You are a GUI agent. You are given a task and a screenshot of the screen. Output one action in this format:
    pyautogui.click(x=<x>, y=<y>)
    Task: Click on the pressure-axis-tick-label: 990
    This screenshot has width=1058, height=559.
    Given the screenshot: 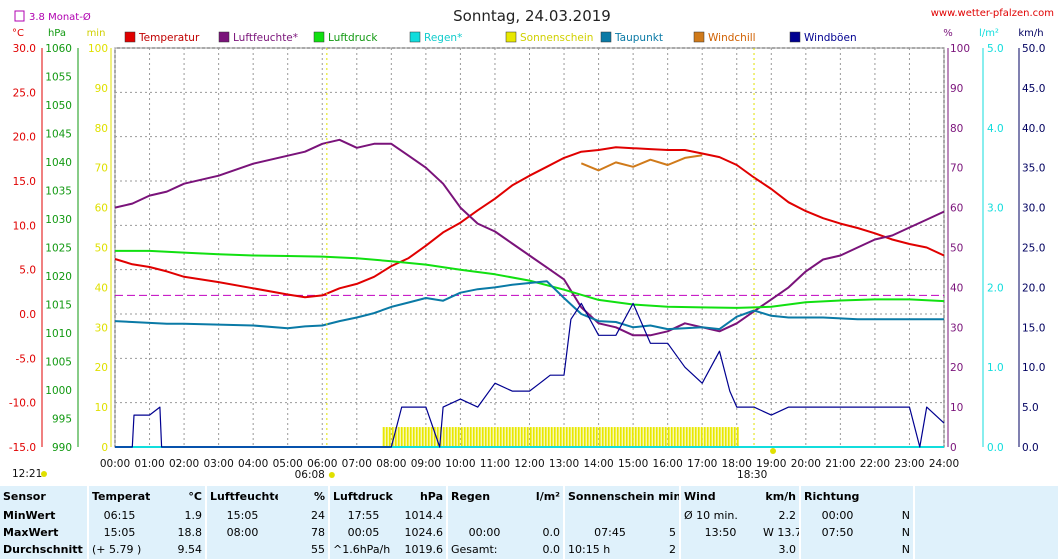 What is the action you would take?
    pyautogui.click(x=62, y=448)
    